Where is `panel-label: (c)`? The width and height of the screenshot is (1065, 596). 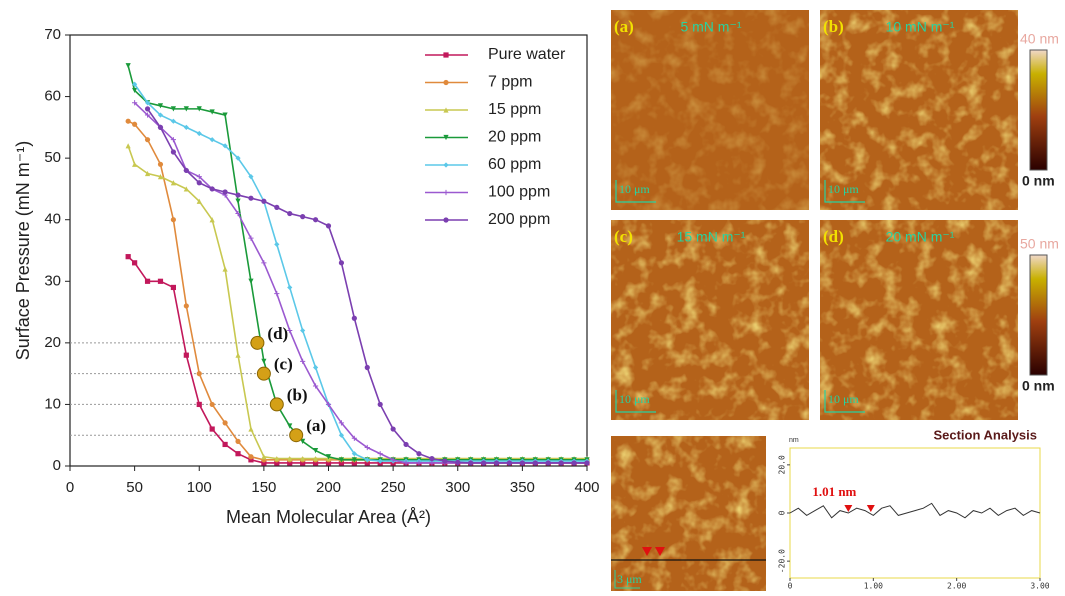 panel-label: (c) is located at coordinates (623, 236).